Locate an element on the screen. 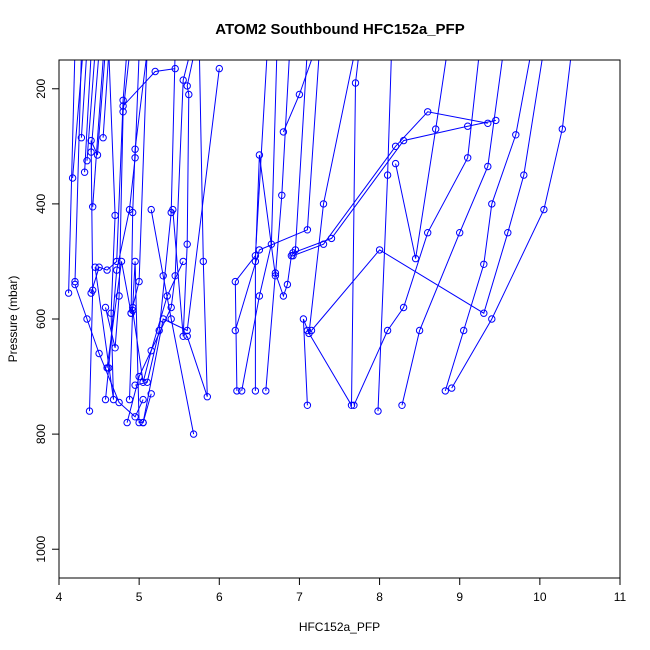 The width and height of the screenshot is (650, 650). chart-title: ATOM2 Southbound HFC152a_PFP is located at coordinates (339, 29).